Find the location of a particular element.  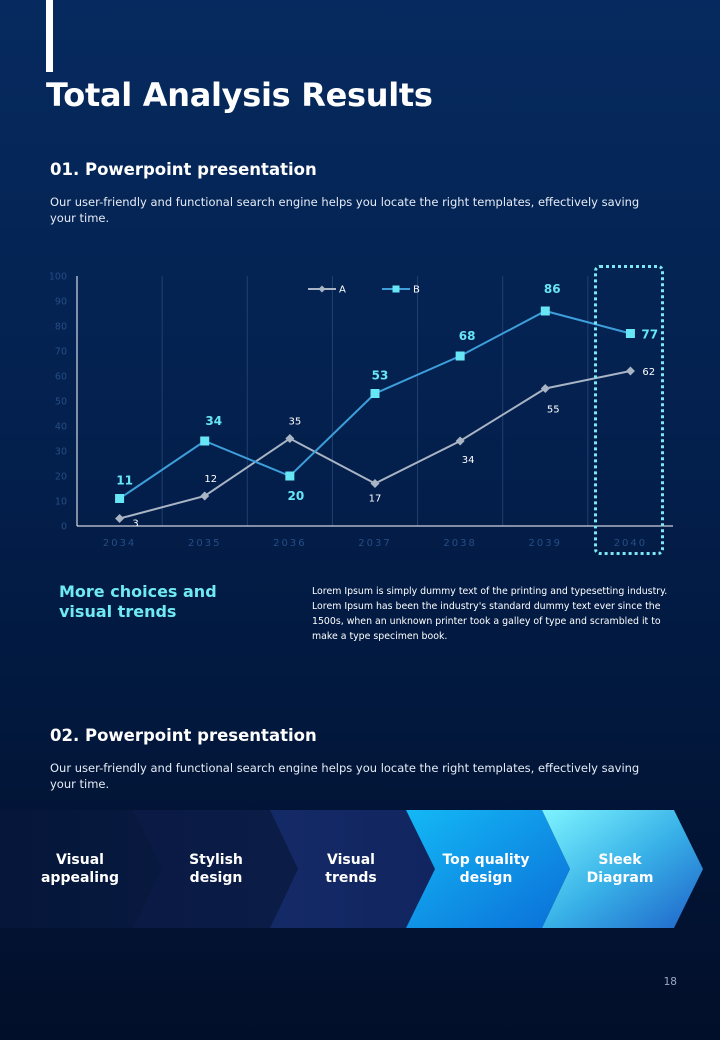

legend-b-label: B is located at coordinates (416, 290).